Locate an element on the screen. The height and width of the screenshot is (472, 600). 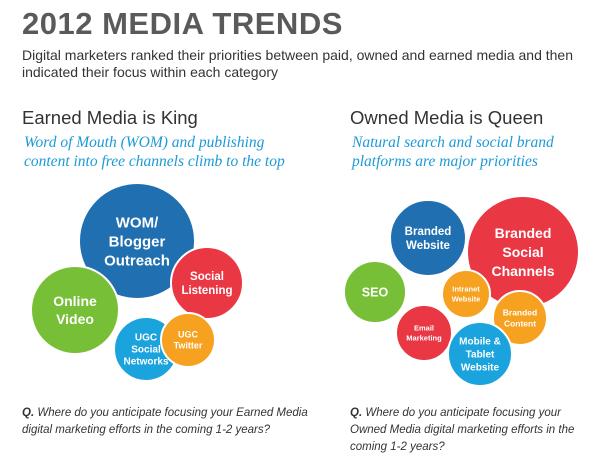
bubble-label-seo-line1: SEO is located at coordinates (375, 292).